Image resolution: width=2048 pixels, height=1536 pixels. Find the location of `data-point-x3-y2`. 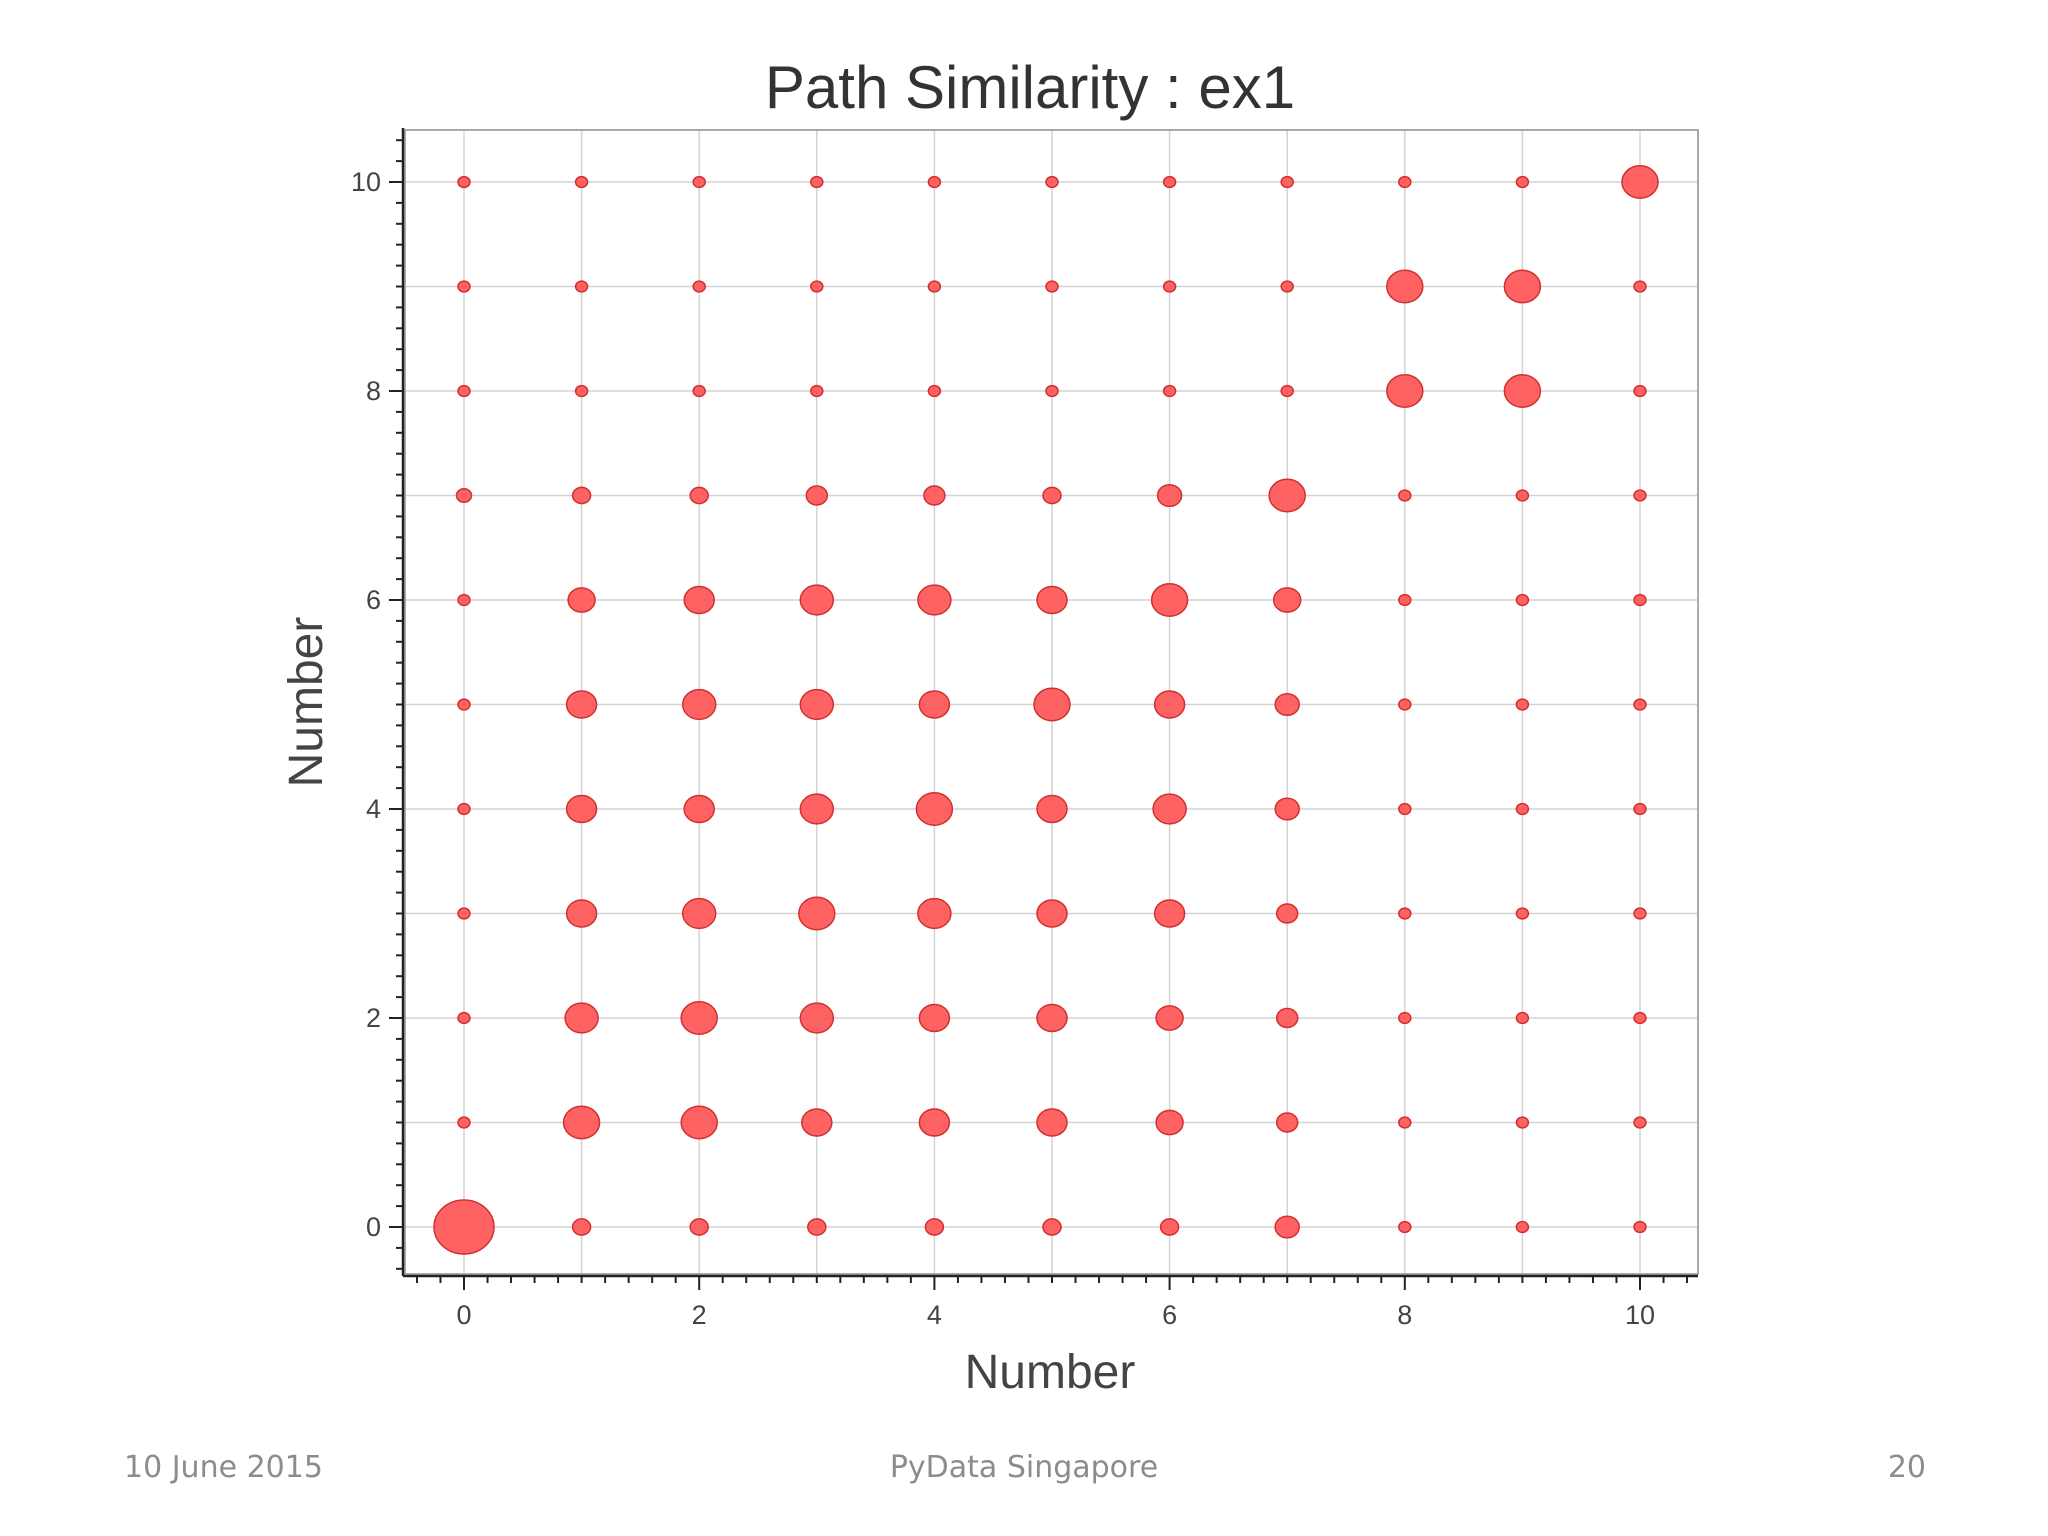

data-point-x3-y2 is located at coordinates (817, 1018).